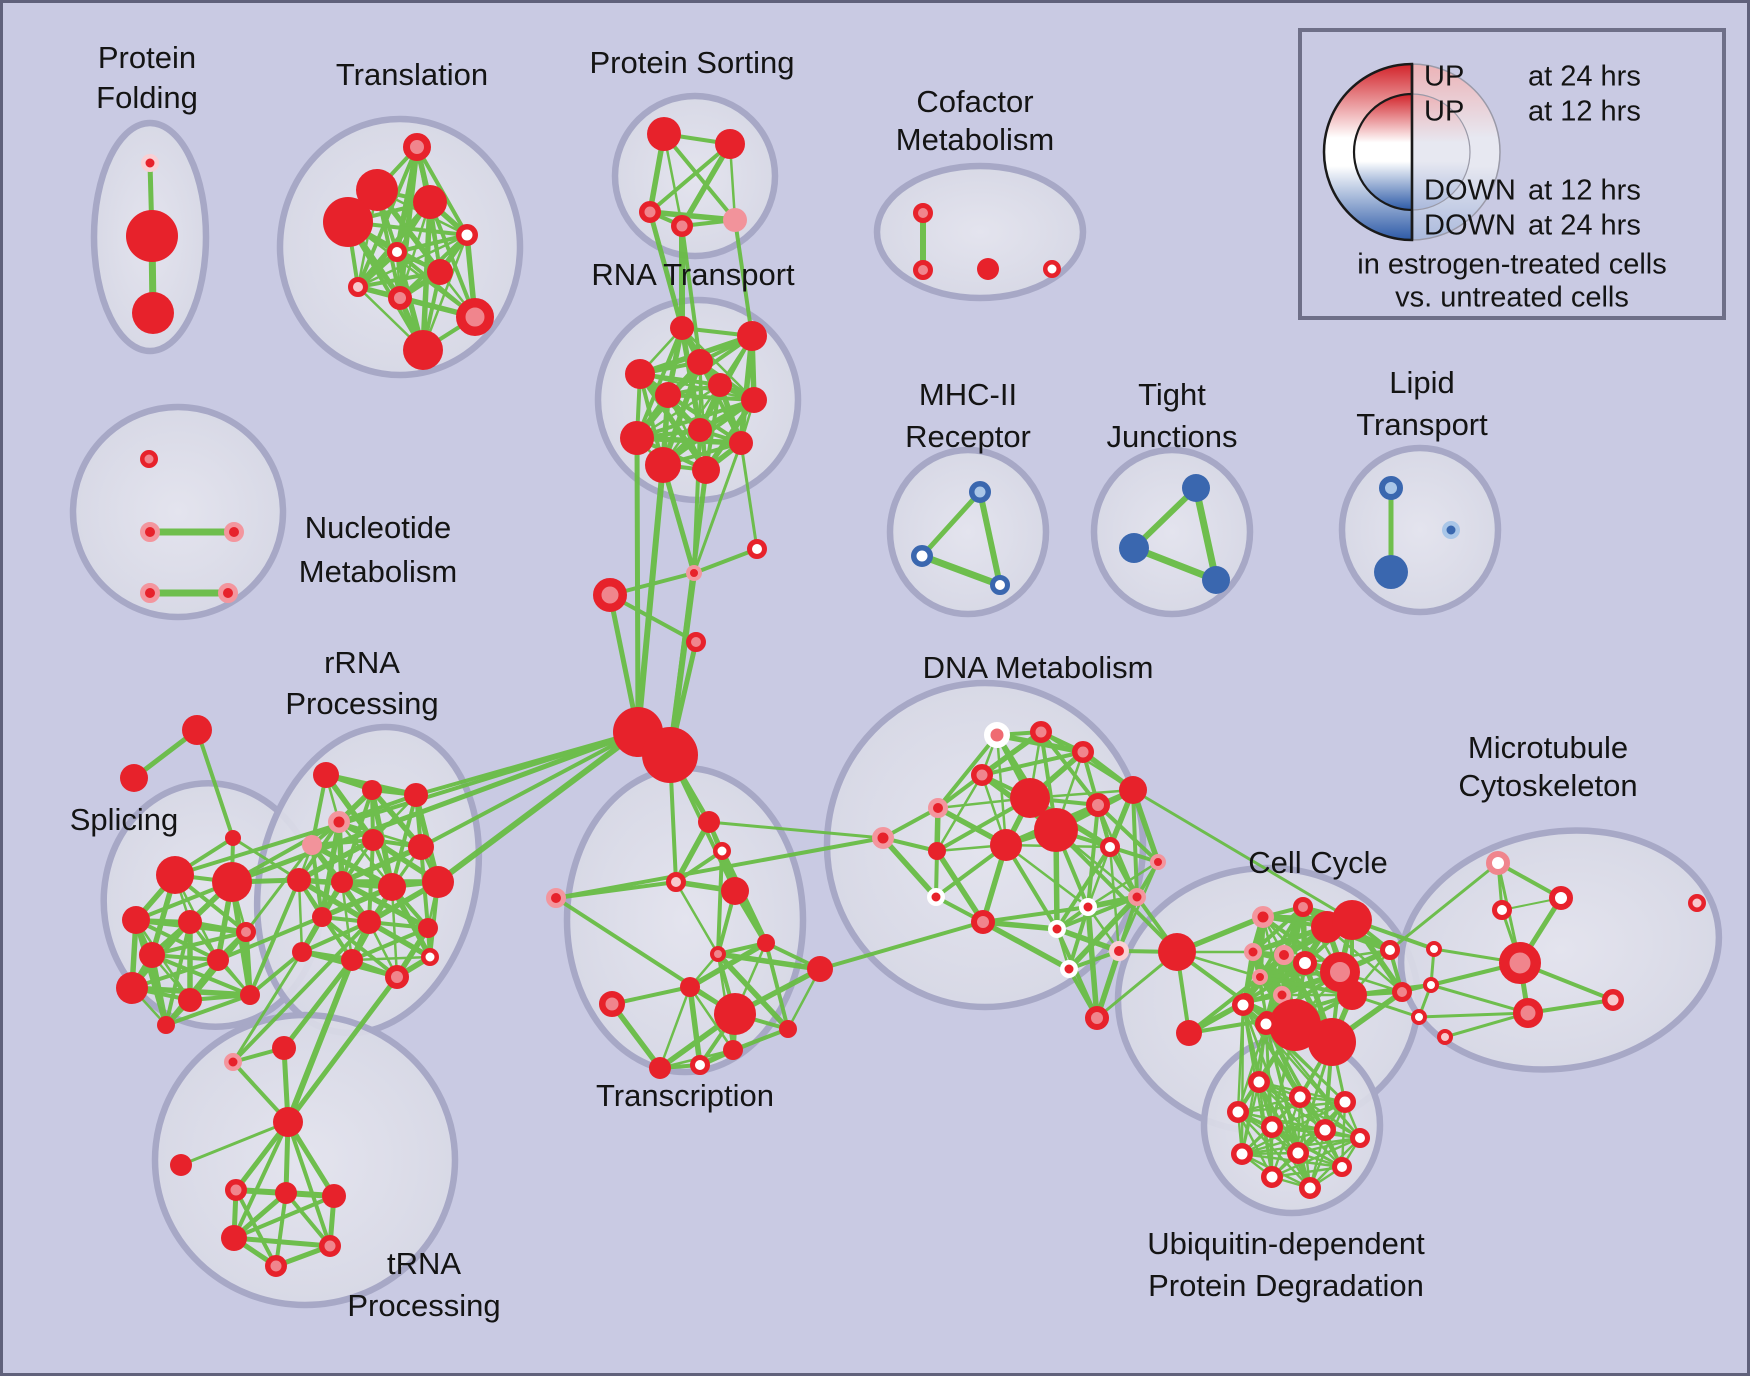  I want to click on cluster-label-tl: Translation, so click(412, 74).